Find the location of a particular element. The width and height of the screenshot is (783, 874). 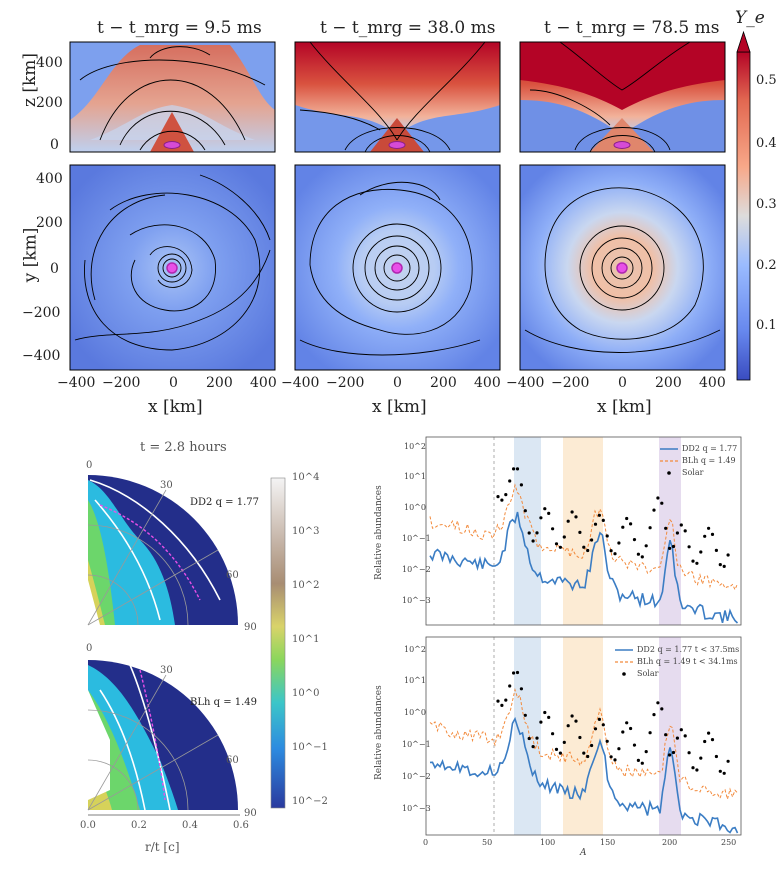

bl-title: t = 2.8 hours is located at coordinates (183, 447).